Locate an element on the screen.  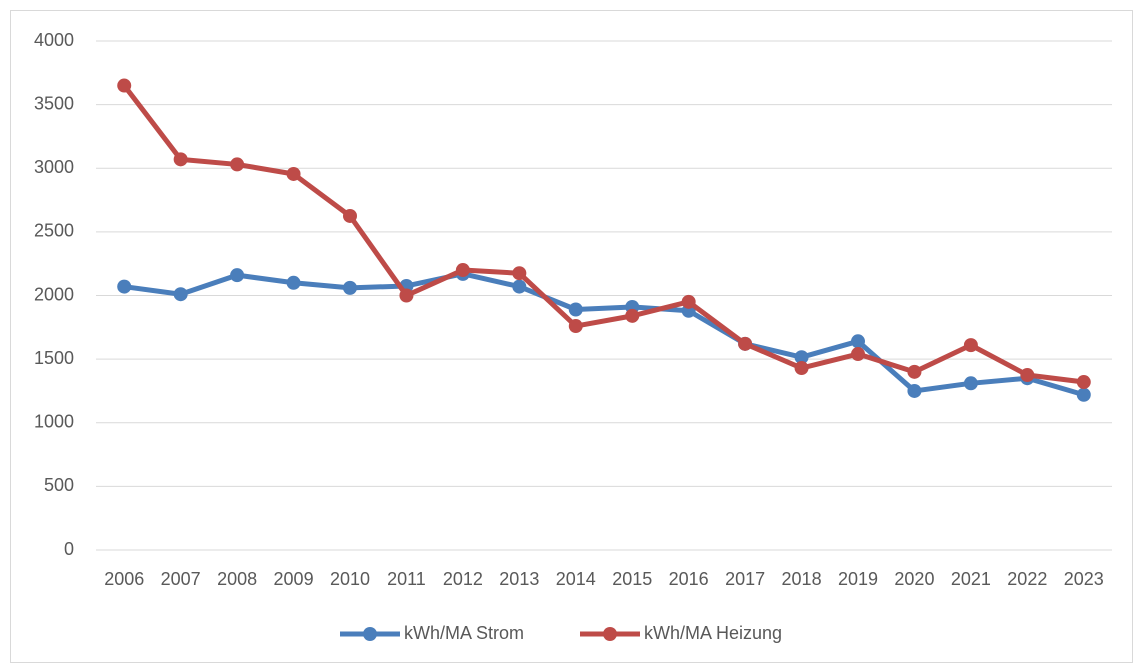
x-tick-label: 2019 is located at coordinates (858, 579).